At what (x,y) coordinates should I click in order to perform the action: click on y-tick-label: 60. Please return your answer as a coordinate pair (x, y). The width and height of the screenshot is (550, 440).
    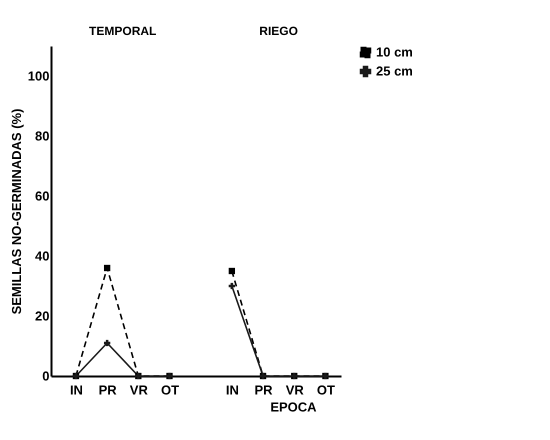
    Looking at the image, I should click on (42, 196).